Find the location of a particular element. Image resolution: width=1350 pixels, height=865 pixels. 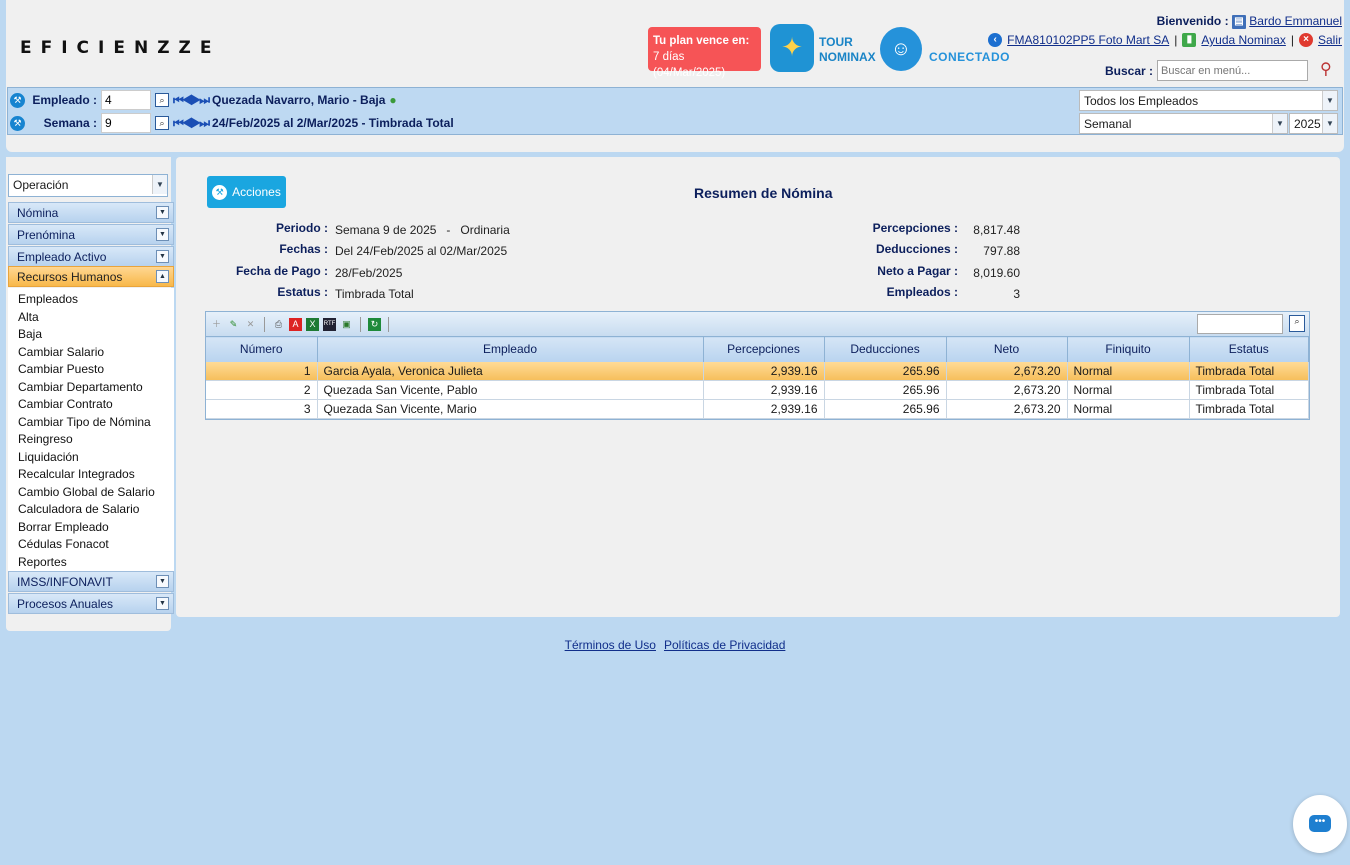

search-icon: ⌕ is located at coordinates (1297, 323).